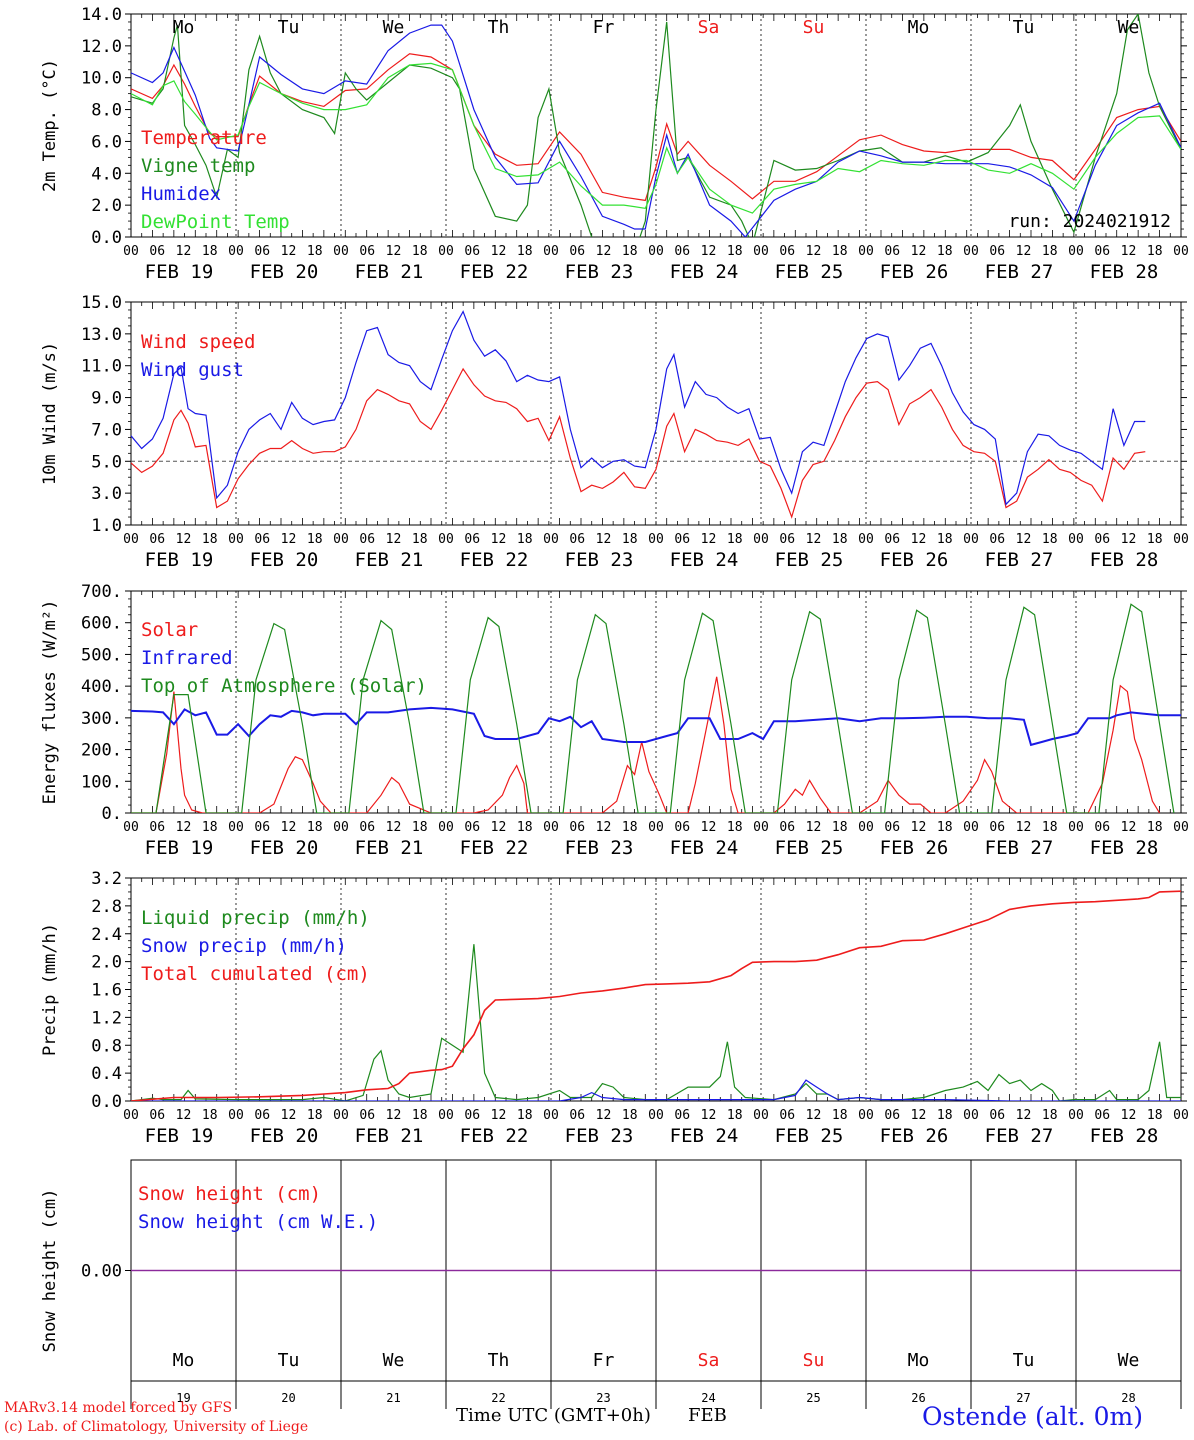  What do you see at coordinates (255, 918) in the screenshot?
I see `legend-entry: Liquid precip (mm/h)` at bounding box center [255, 918].